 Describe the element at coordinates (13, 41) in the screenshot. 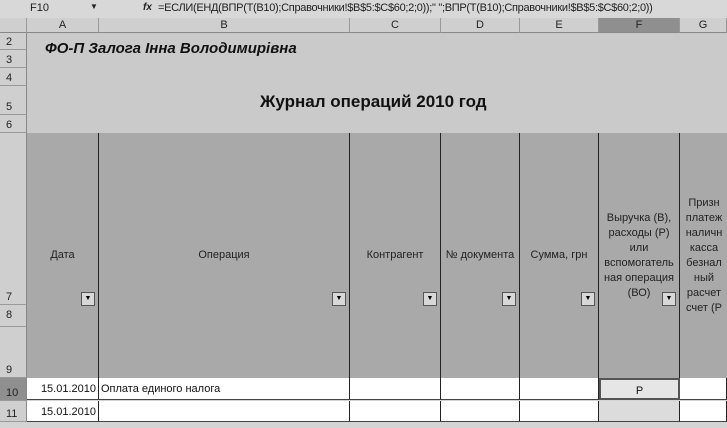

I see `row-header-2: 2` at that location.